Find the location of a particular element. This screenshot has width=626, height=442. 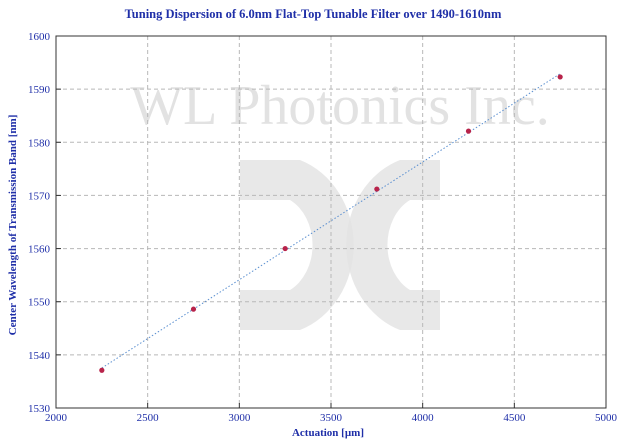

y-tick-label: 1590 is located at coordinates (39, 90).